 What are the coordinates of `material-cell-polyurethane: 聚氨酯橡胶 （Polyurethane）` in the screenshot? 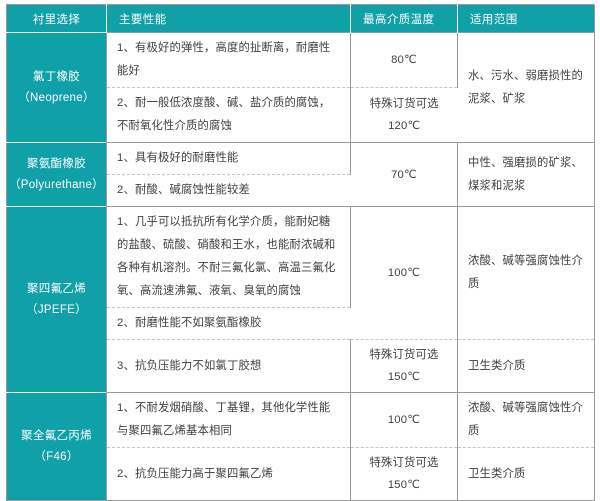 It's located at (56, 174).